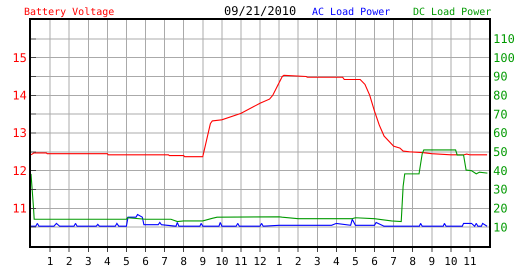 This screenshot has height=280, width=527. What do you see at coordinates (19, 209) in the screenshot?
I see `y-tick-label: 11` at bounding box center [19, 209].